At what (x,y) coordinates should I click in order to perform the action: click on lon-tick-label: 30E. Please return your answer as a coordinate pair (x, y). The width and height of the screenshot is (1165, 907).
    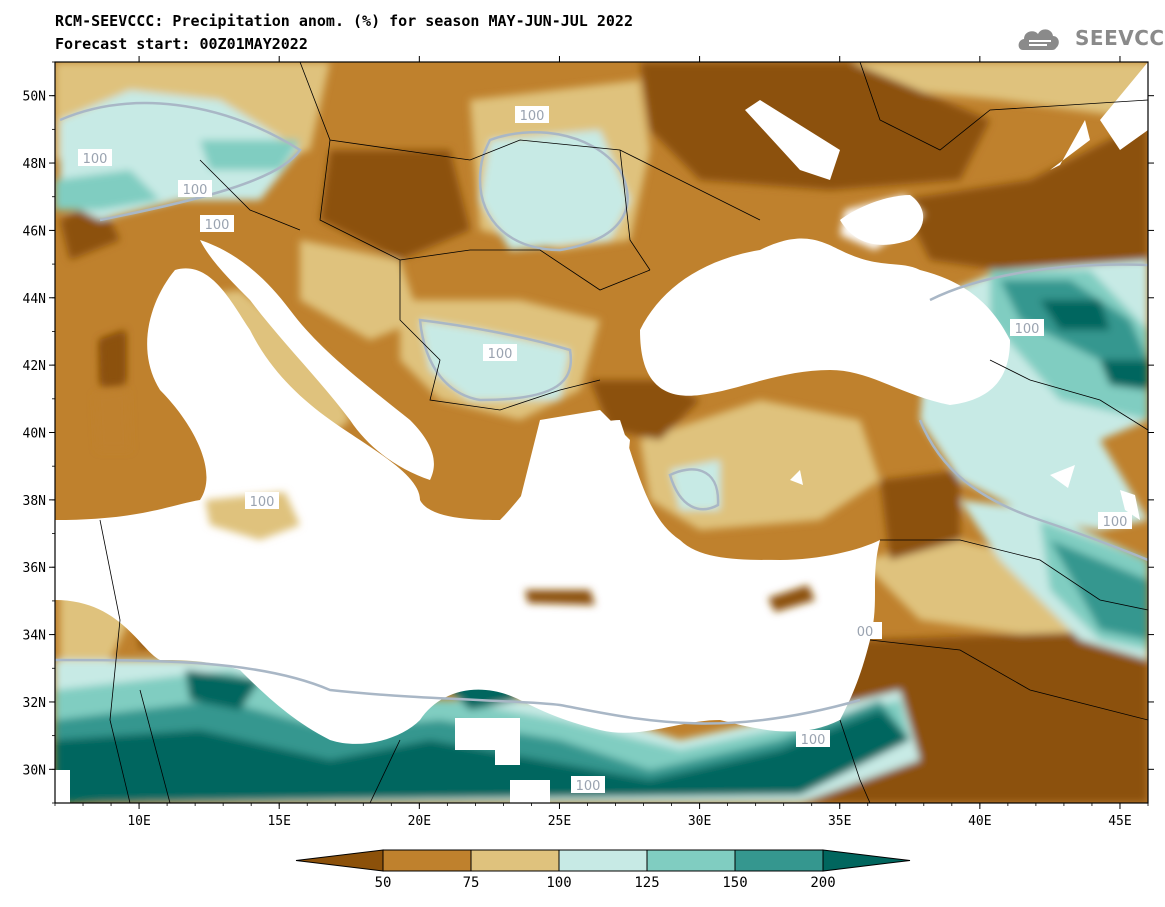
    Looking at the image, I should click on (699, 821).